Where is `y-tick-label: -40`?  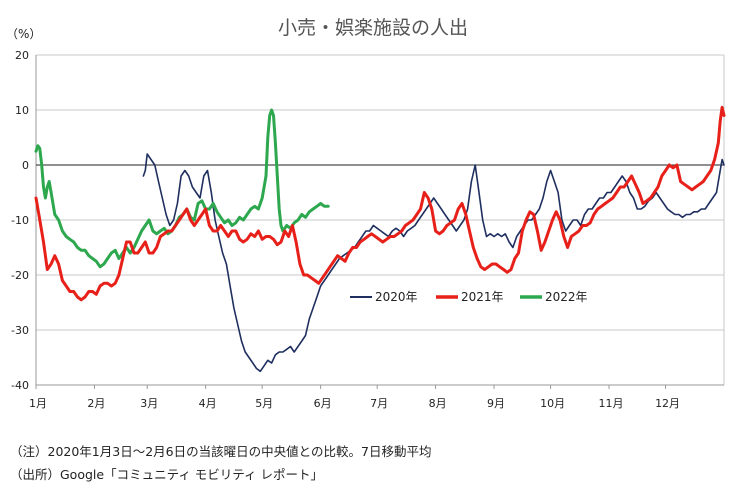 y-tick-label: -40 is located at coordinates (20, 385).